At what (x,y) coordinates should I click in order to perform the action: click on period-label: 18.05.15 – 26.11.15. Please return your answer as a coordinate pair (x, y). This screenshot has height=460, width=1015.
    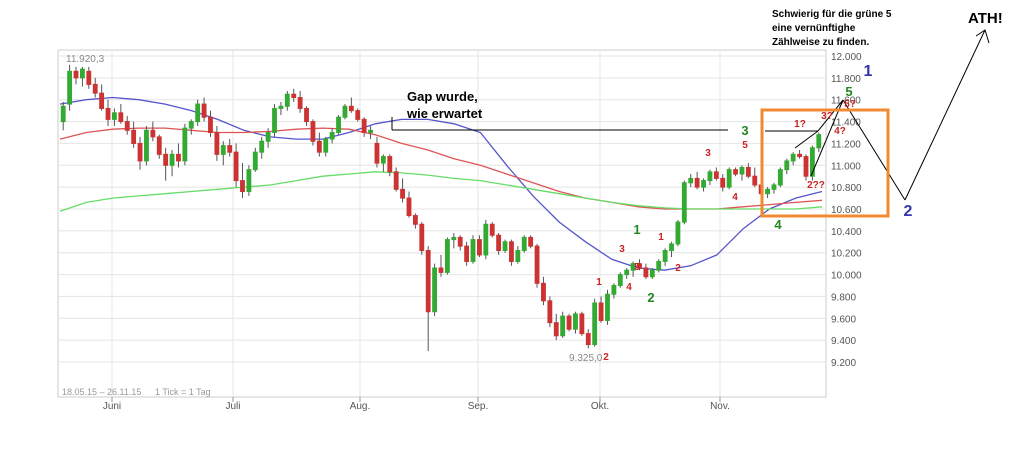
    Looking at the image, I should click on (101, 392).